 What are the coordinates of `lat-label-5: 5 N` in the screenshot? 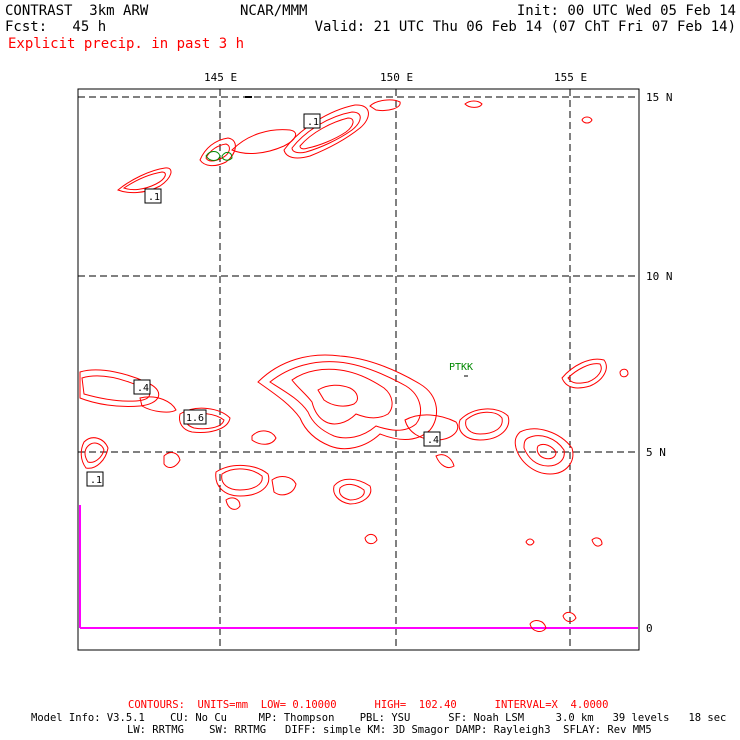 It's located at (656, 452).